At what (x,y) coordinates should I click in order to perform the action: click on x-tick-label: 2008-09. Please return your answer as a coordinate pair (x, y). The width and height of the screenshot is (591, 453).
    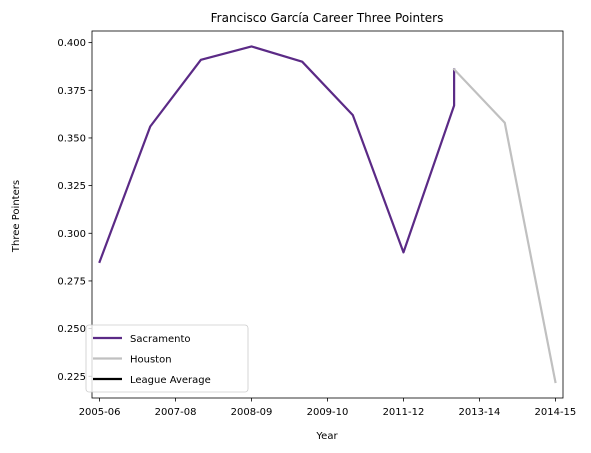
    Looking at the image, I should click on (252, 412).